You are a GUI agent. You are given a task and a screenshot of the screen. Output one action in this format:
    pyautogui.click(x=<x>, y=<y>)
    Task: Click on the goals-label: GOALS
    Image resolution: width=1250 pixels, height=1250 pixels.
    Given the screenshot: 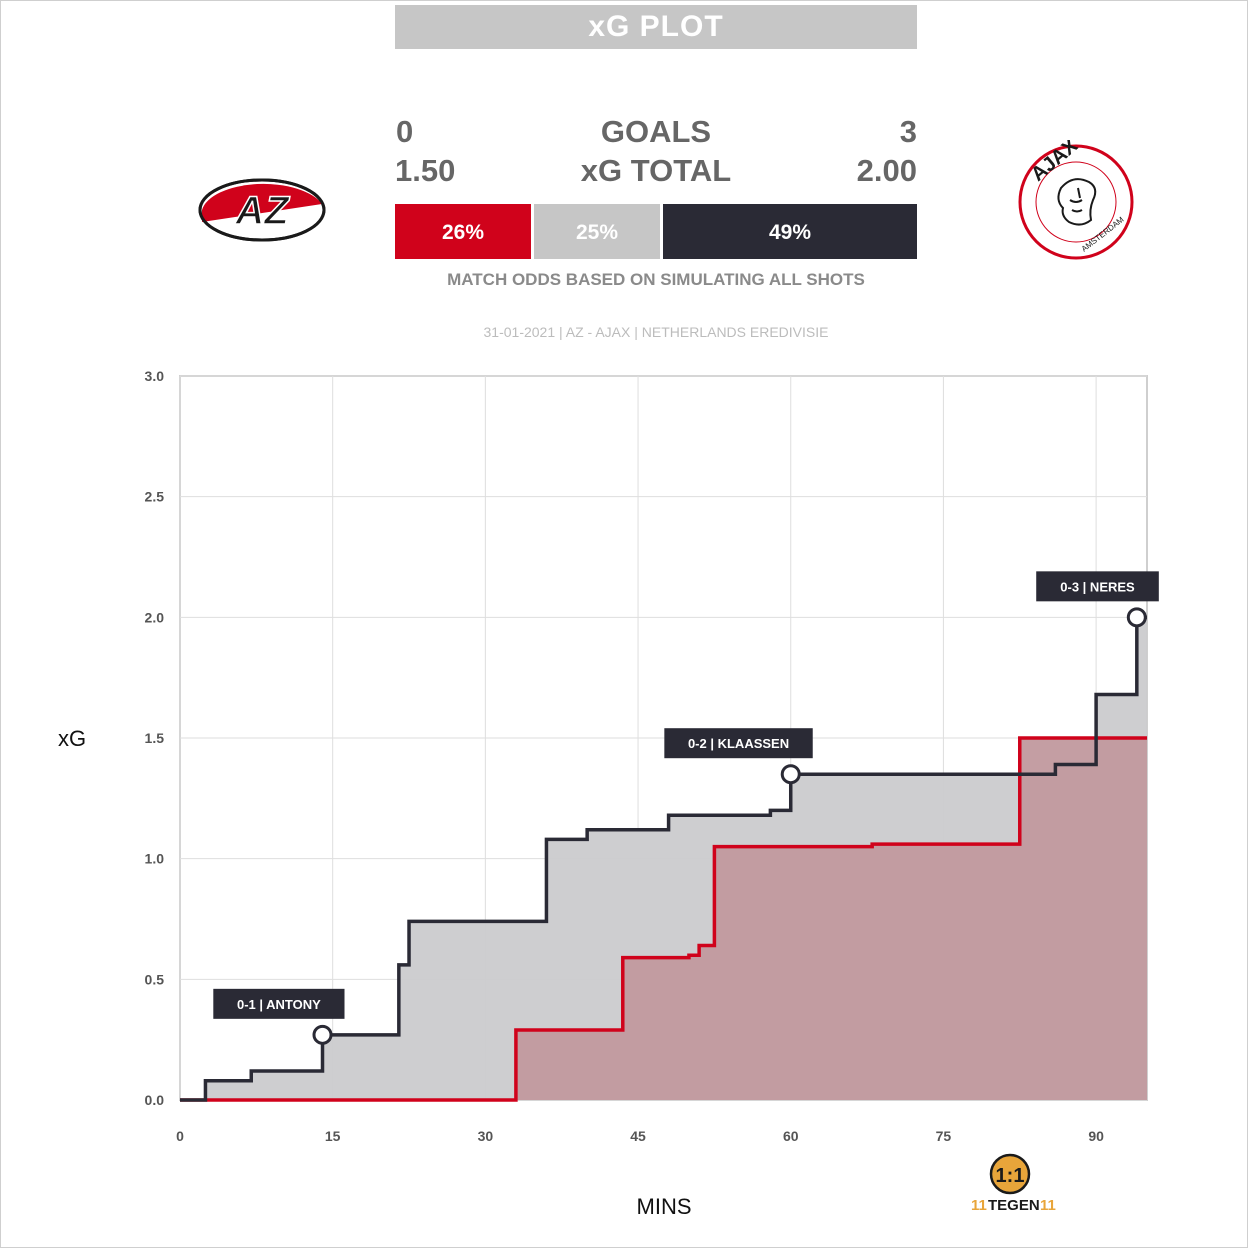 What is the action you would take?
    pyautogui.click(x=656, y=131)
    